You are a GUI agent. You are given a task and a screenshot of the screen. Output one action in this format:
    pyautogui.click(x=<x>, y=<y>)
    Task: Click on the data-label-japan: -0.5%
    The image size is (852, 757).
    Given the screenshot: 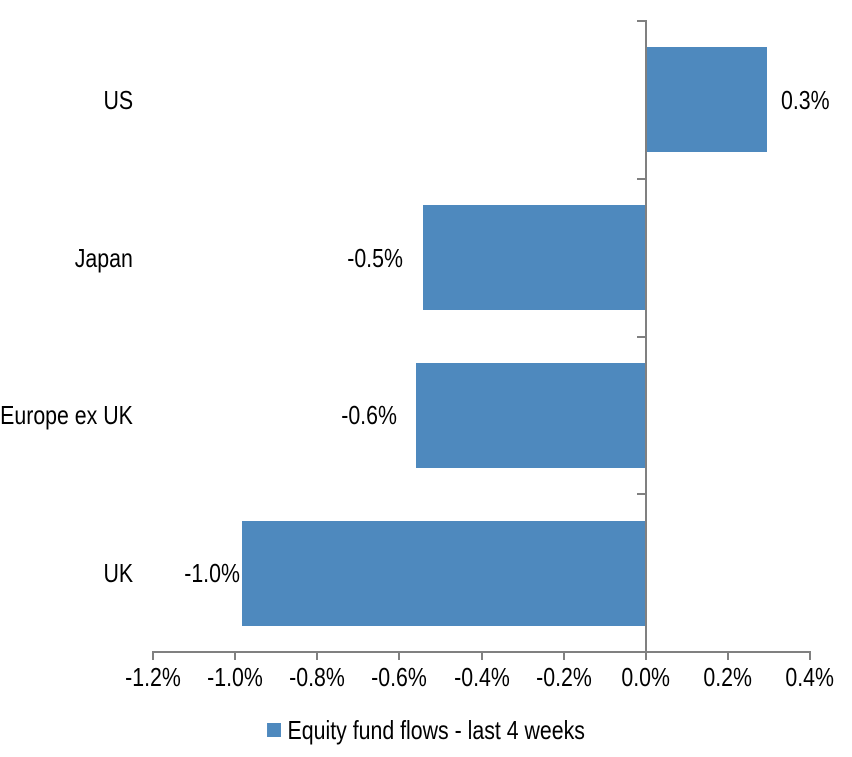 What is the action you would take?
    pyautogui.click(x=369, y=258)
    